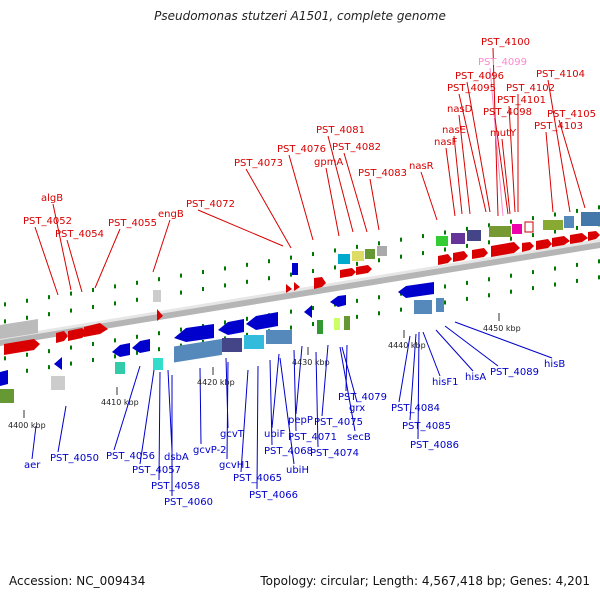 This screenshot has width=600, height=604. I want to click on gene-label: PST_4095, so click(471, 88).